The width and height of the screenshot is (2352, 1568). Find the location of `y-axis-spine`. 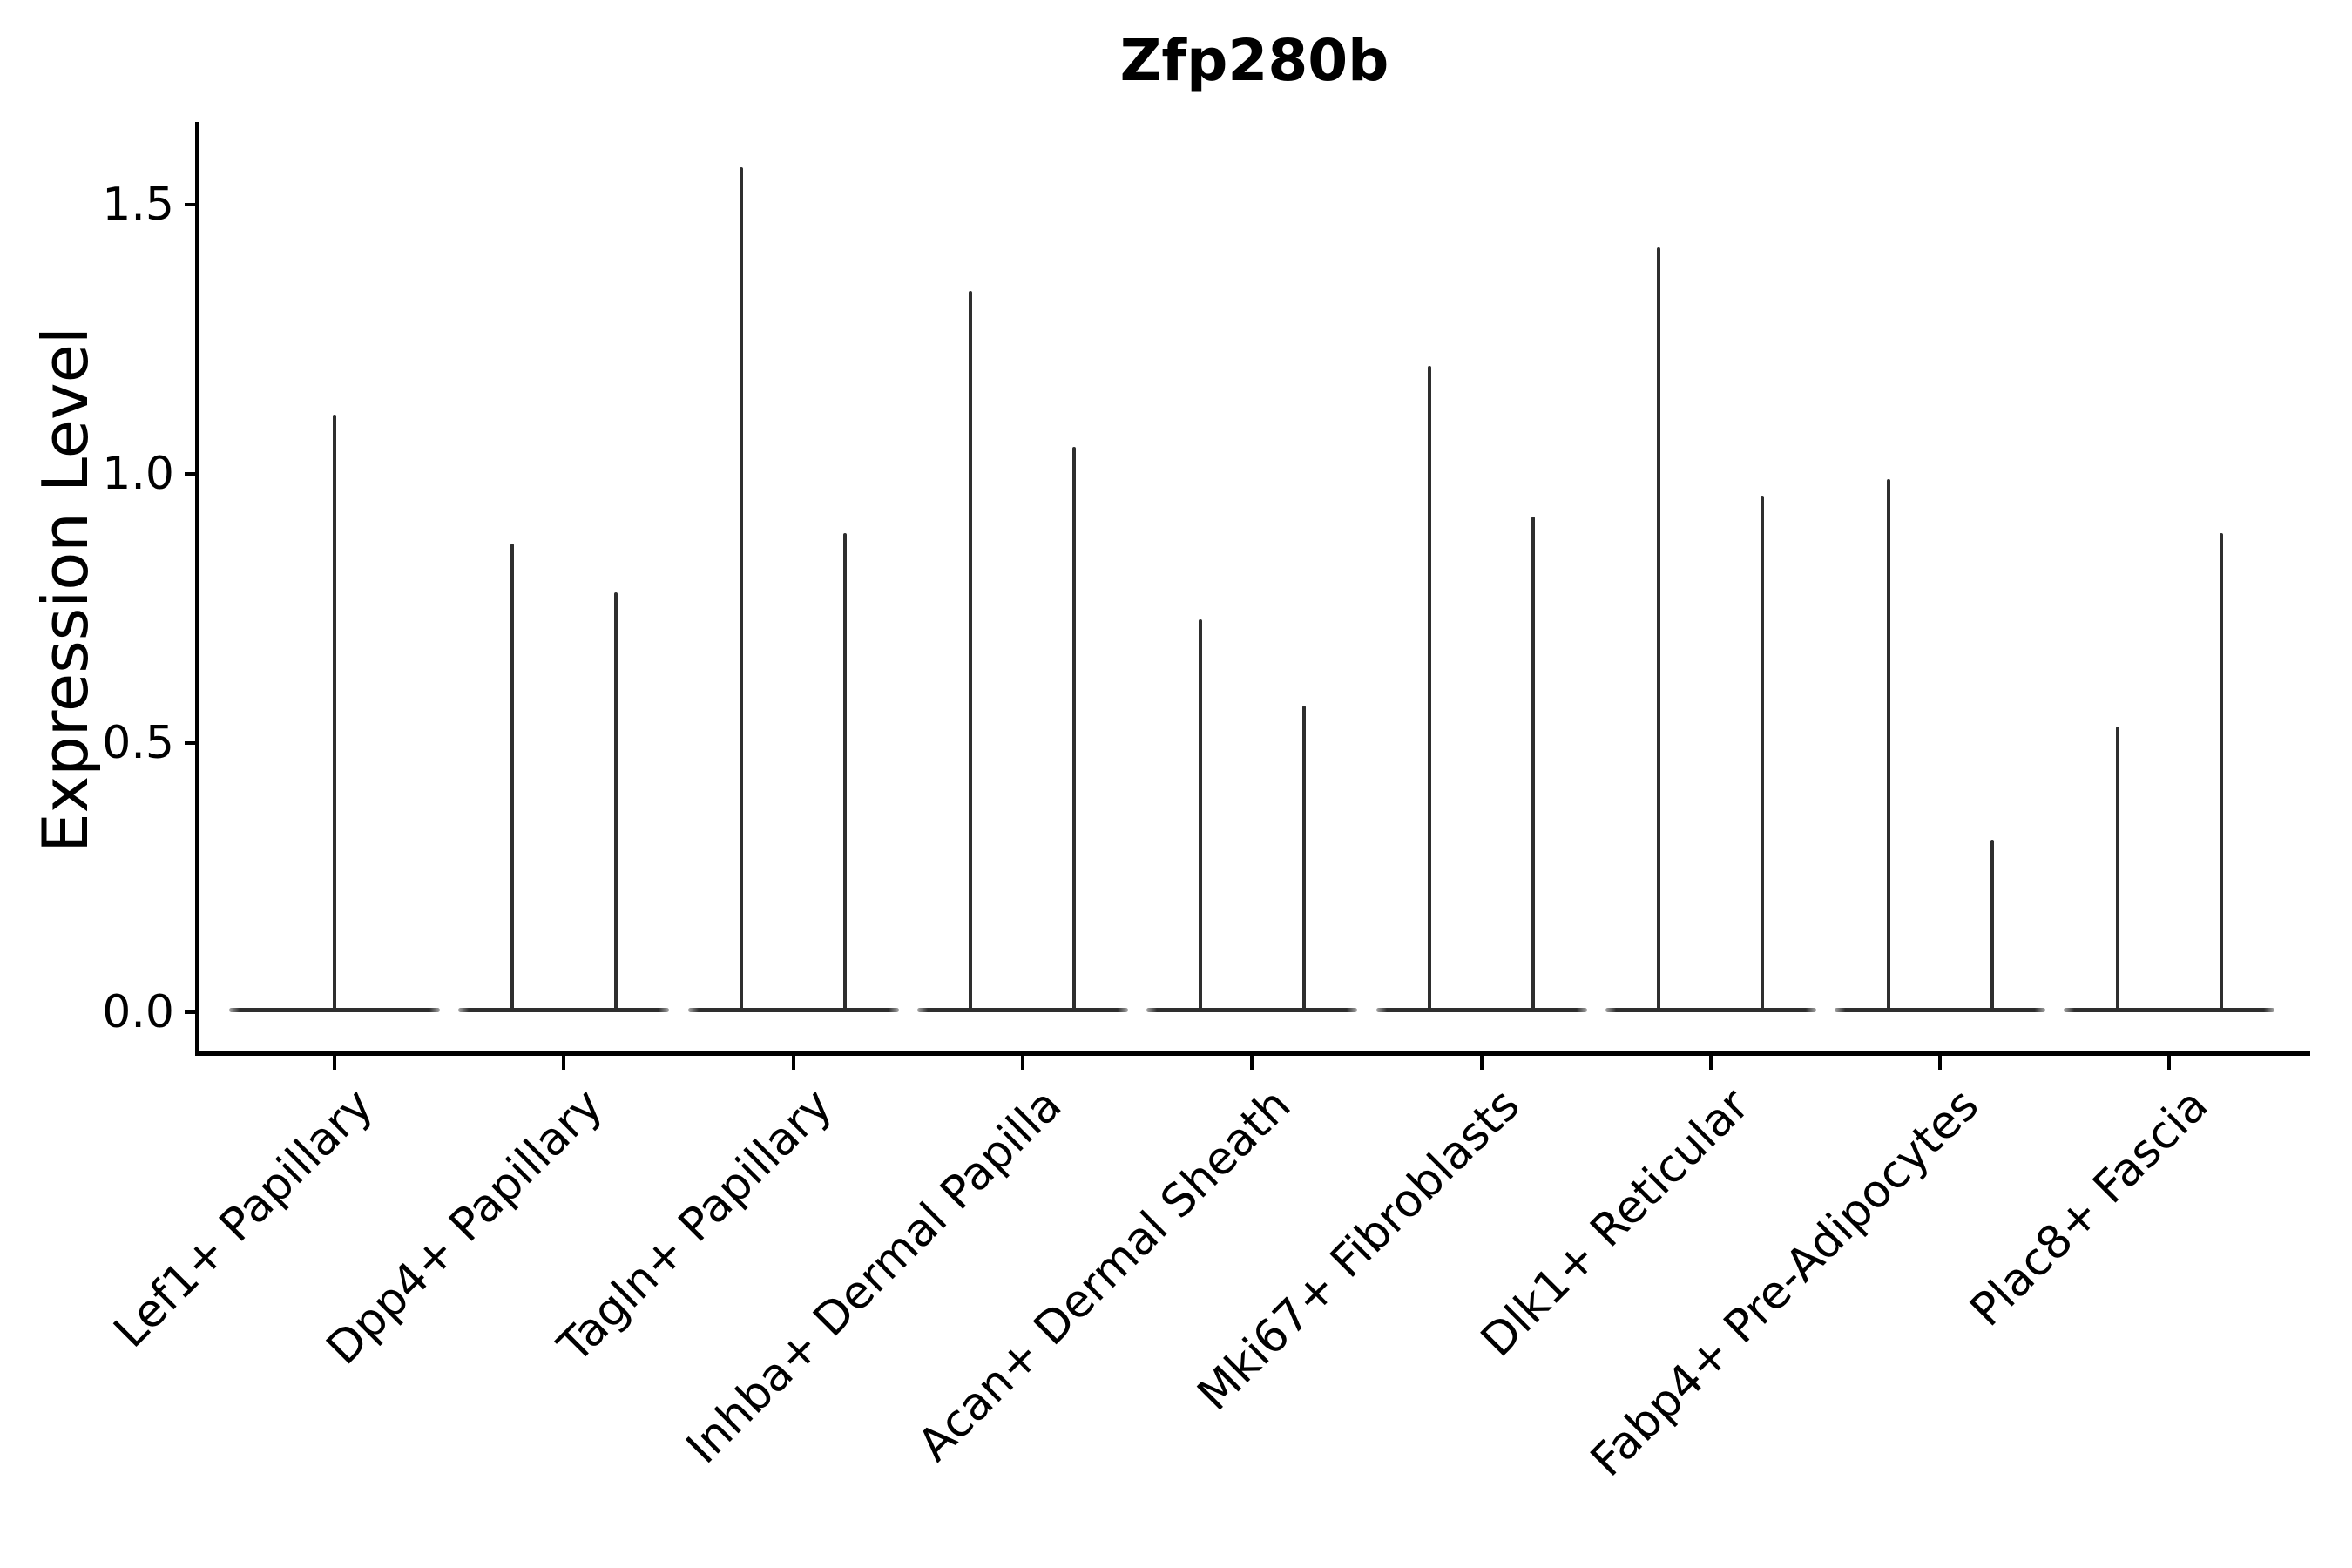

y-axis-spine is located at coordinates (197, 589).